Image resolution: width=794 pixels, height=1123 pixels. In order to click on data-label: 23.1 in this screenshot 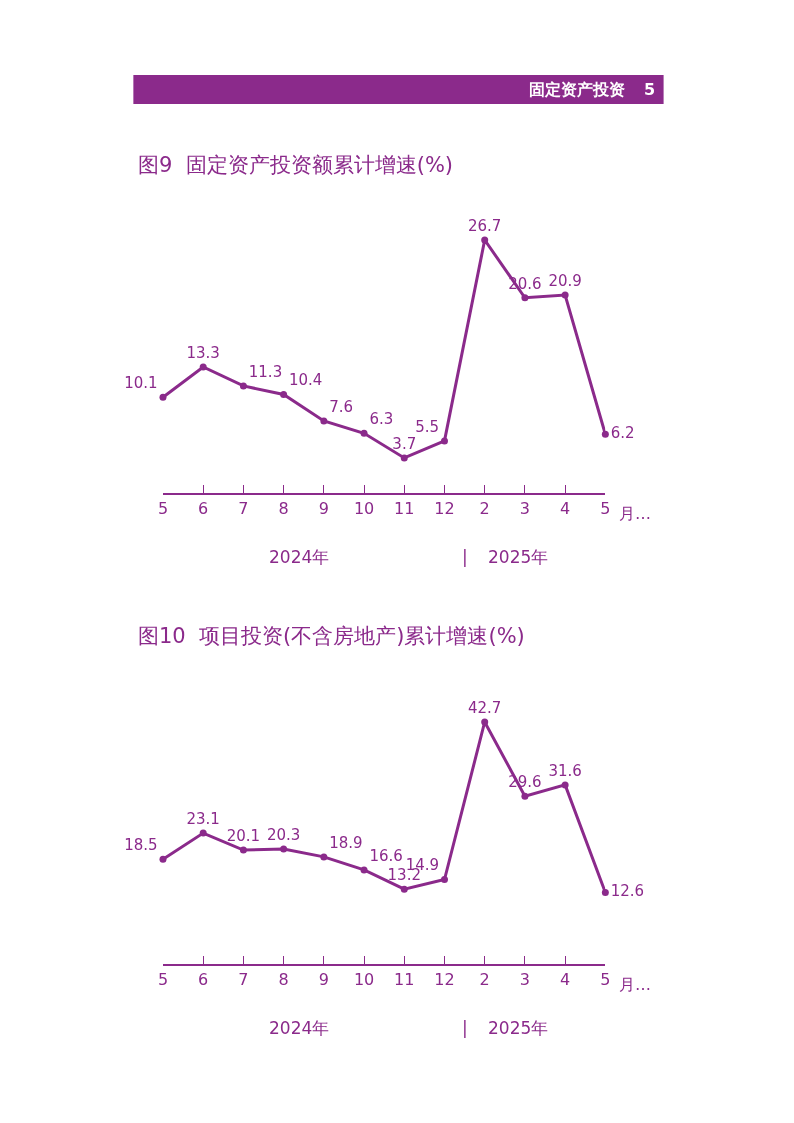, I will do `click(203, 818)`.